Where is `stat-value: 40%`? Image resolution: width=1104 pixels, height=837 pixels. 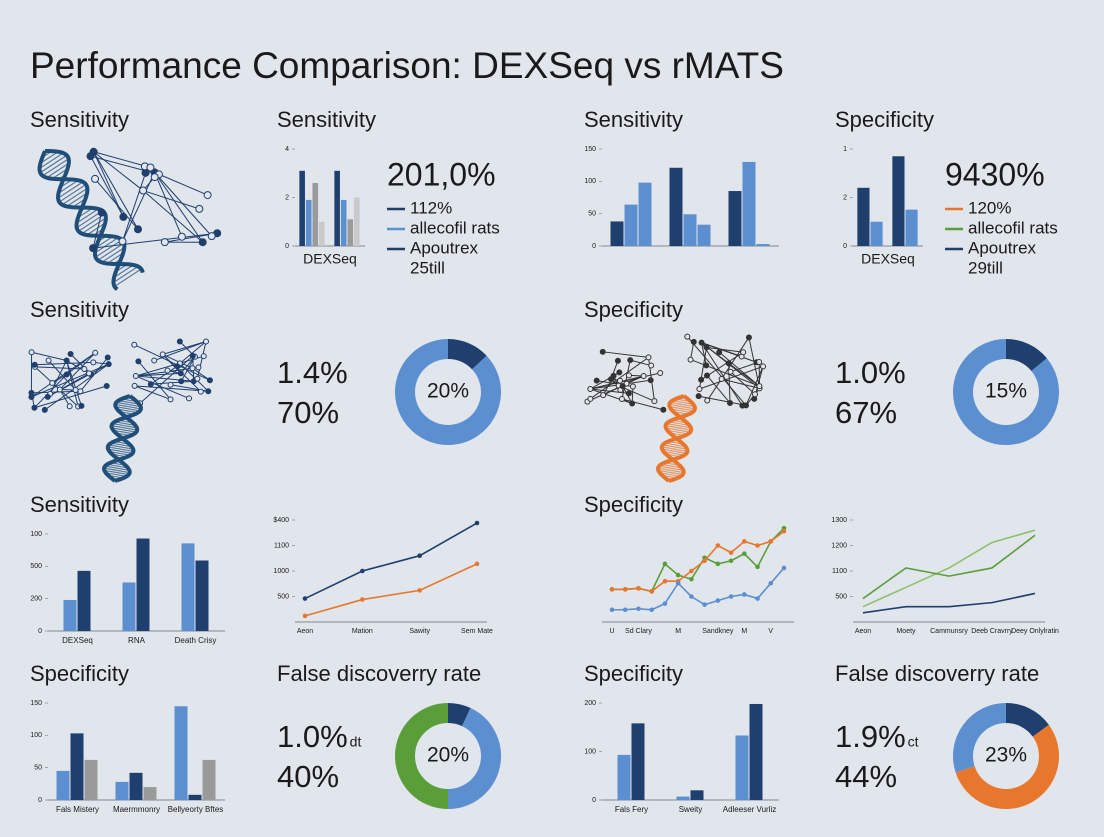 stat-value: 40% is located at coordinates (308, 776).